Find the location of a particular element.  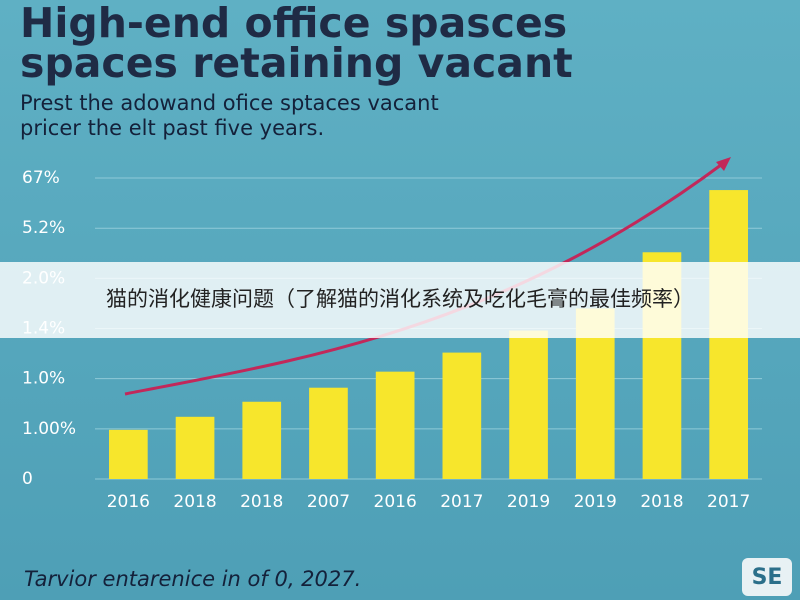

chart-subtitle: pricer the elt past five years. is located at coordinates (172, 128).